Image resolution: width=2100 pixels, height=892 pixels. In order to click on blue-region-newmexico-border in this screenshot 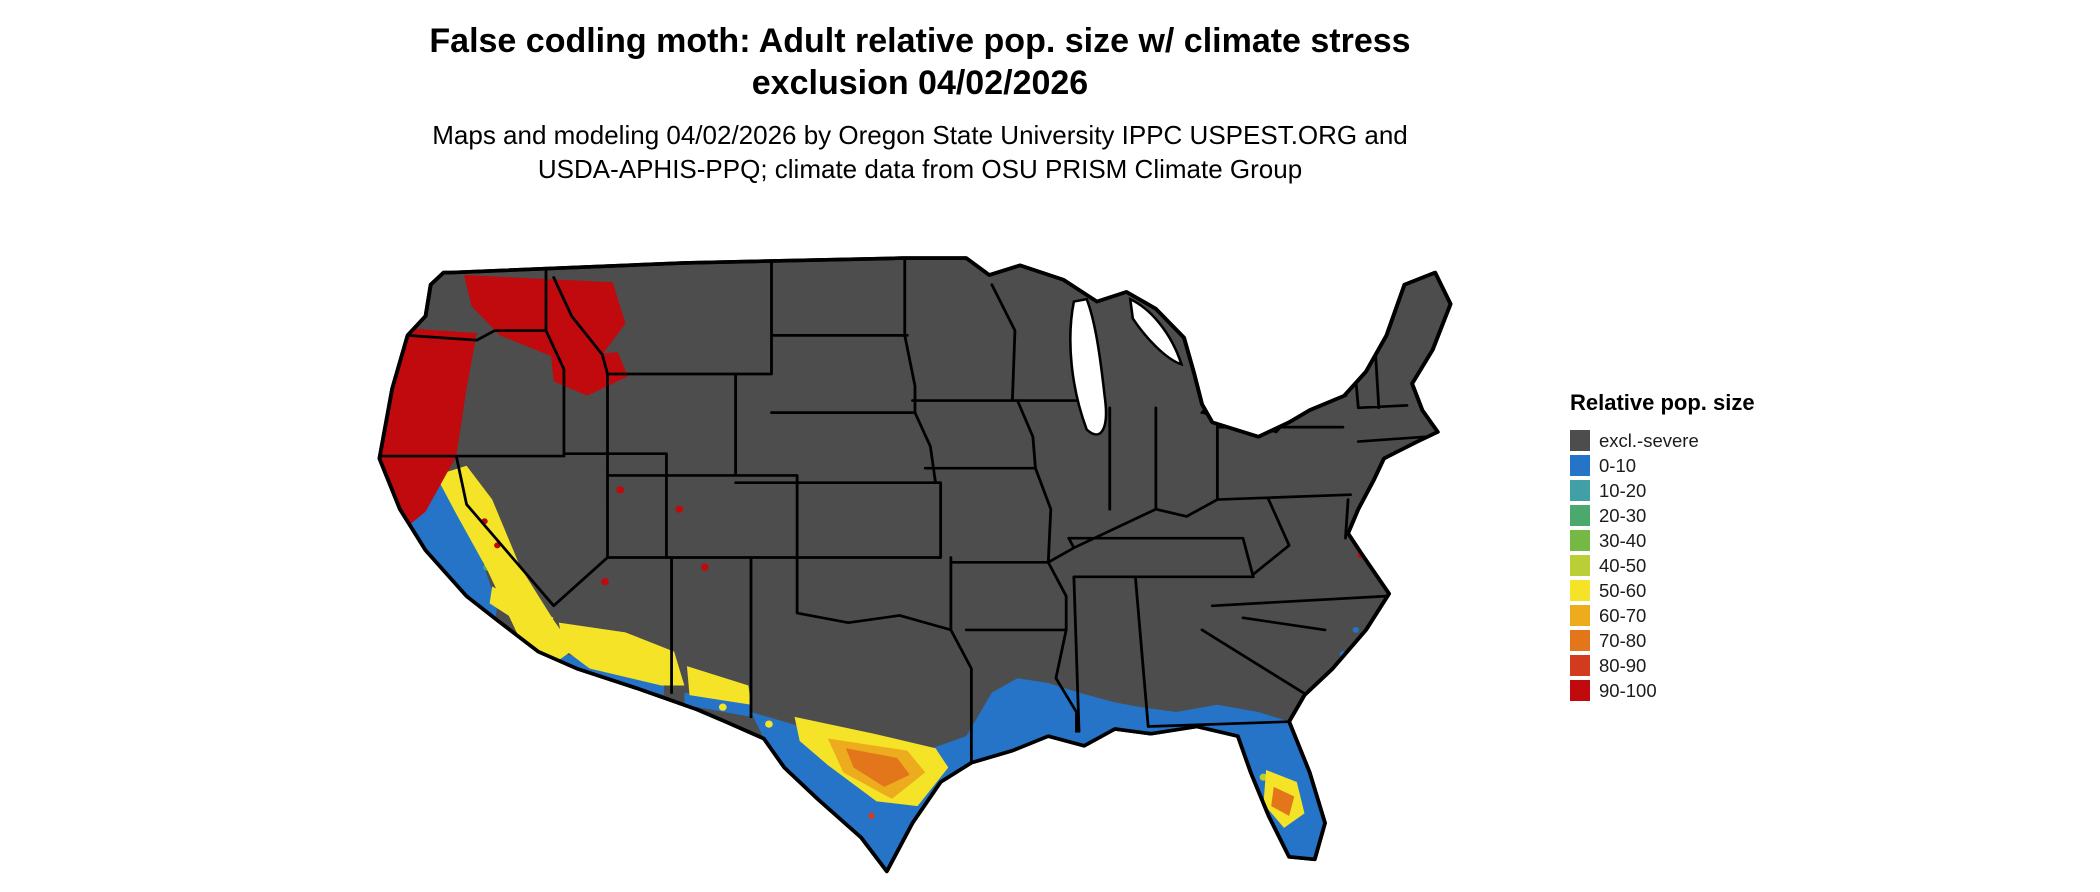, I will do `click(717, 704)`.